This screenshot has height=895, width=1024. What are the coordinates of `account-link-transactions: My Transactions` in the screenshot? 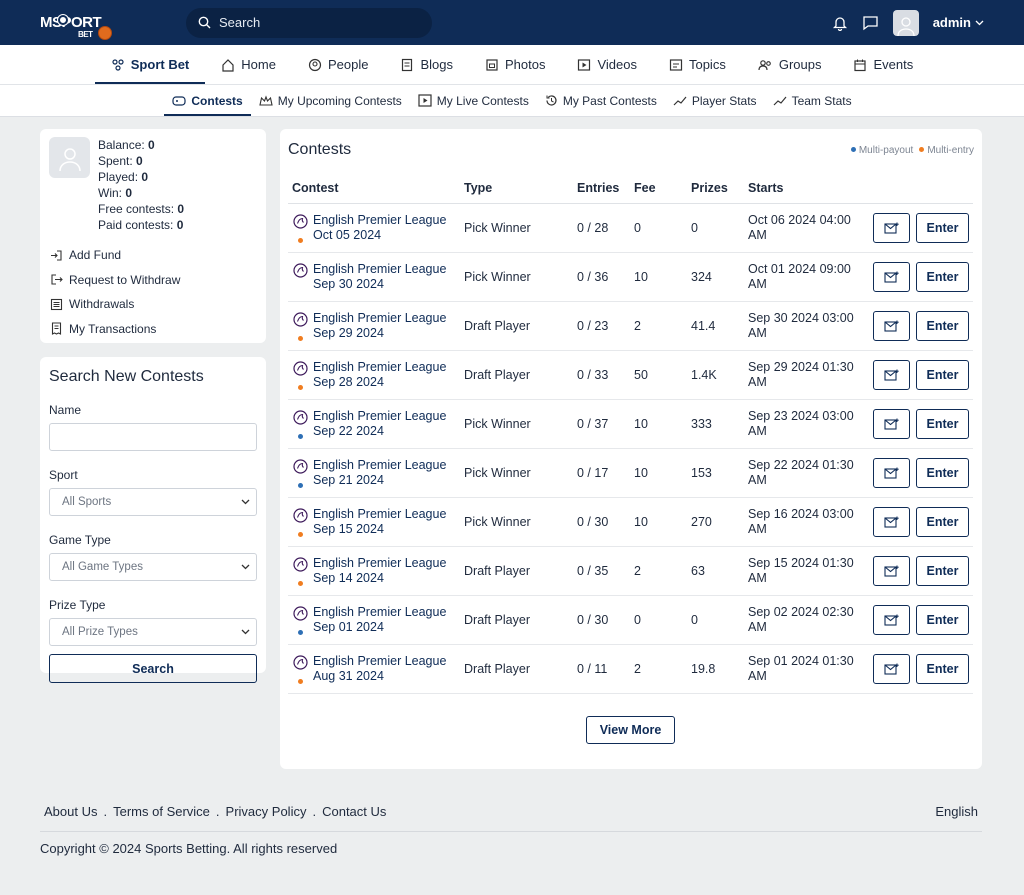 It's located at (153, 329).